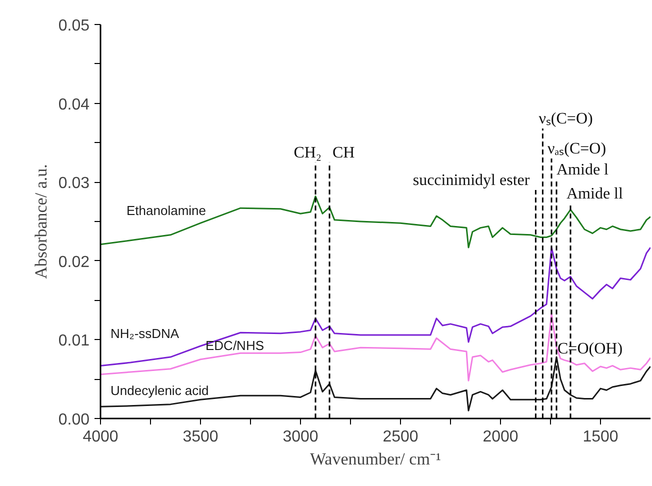 This screenshot has height=486, width=652. I want to click on x-tick-label: 2000, so click(500, 437).